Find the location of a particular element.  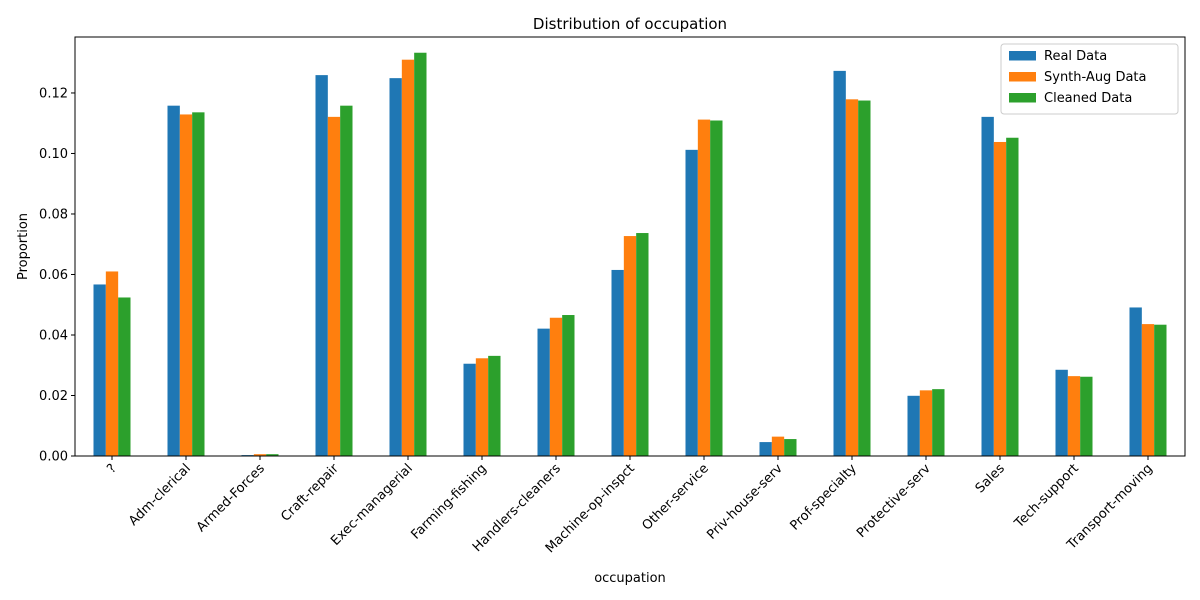

x-tick-label: Adm-clerical is located at coordinates (160, 495).